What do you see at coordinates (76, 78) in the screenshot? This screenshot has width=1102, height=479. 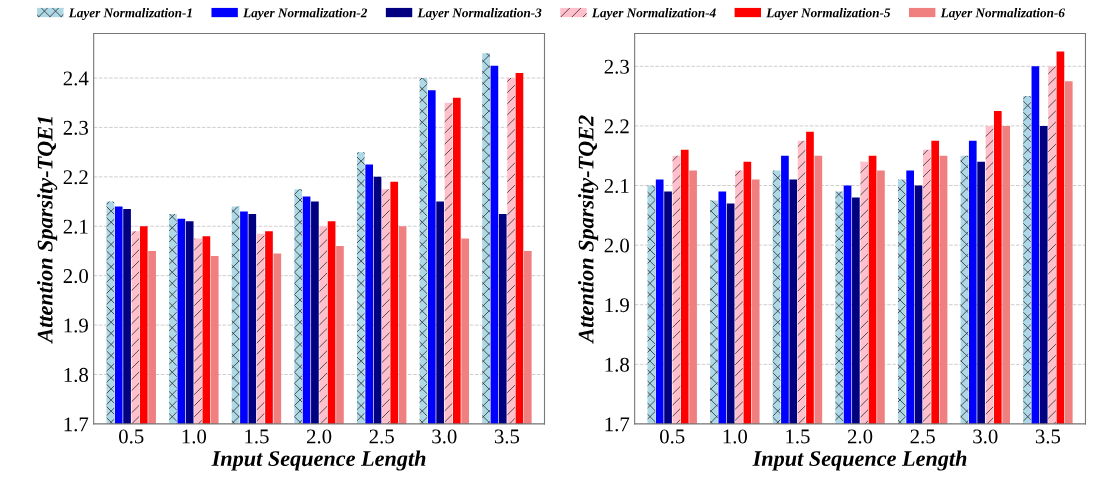 I see `y-tick-label: 2.4` at bounding box center [76, 78].